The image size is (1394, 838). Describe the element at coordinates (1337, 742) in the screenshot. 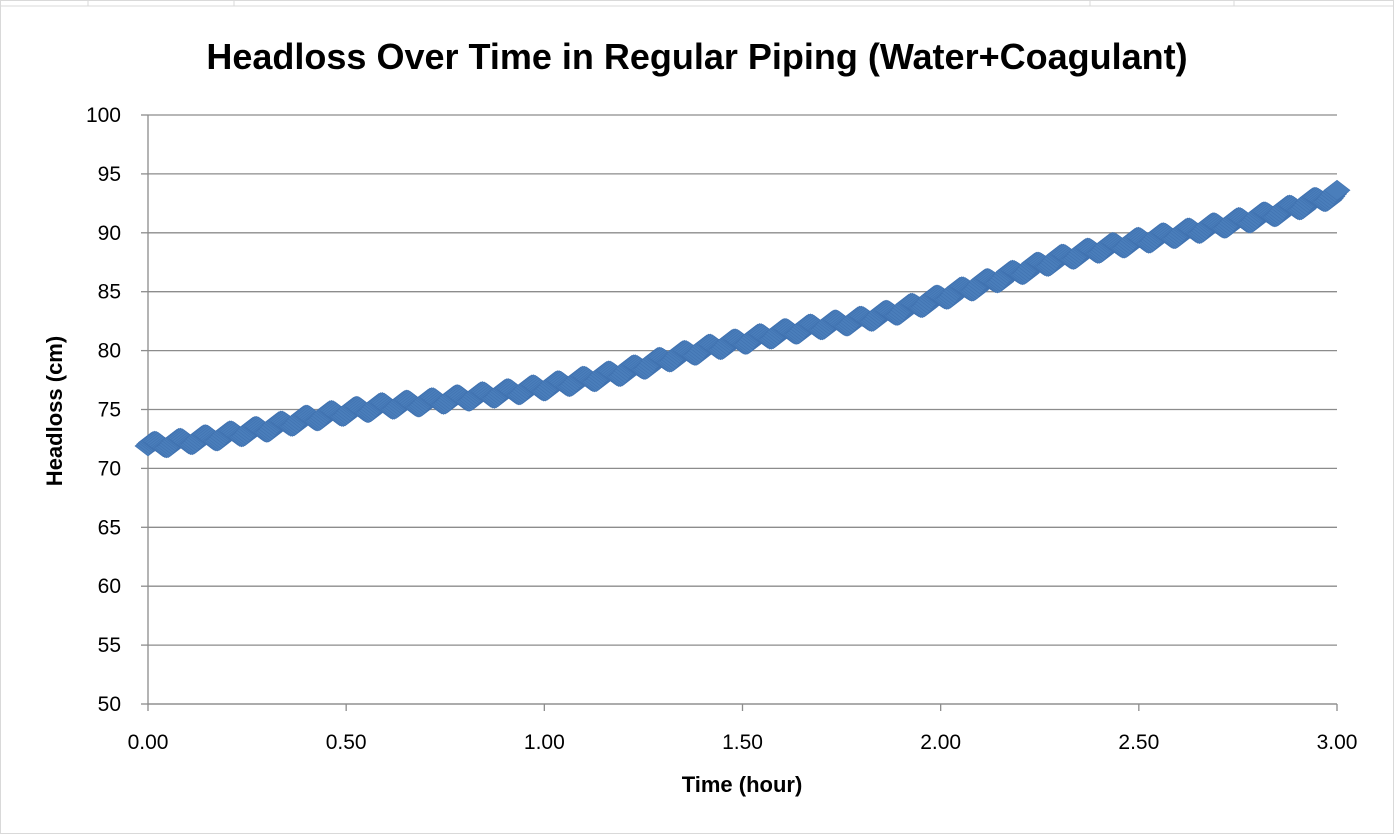

I see `x-tick-label: 3.00` at that location.